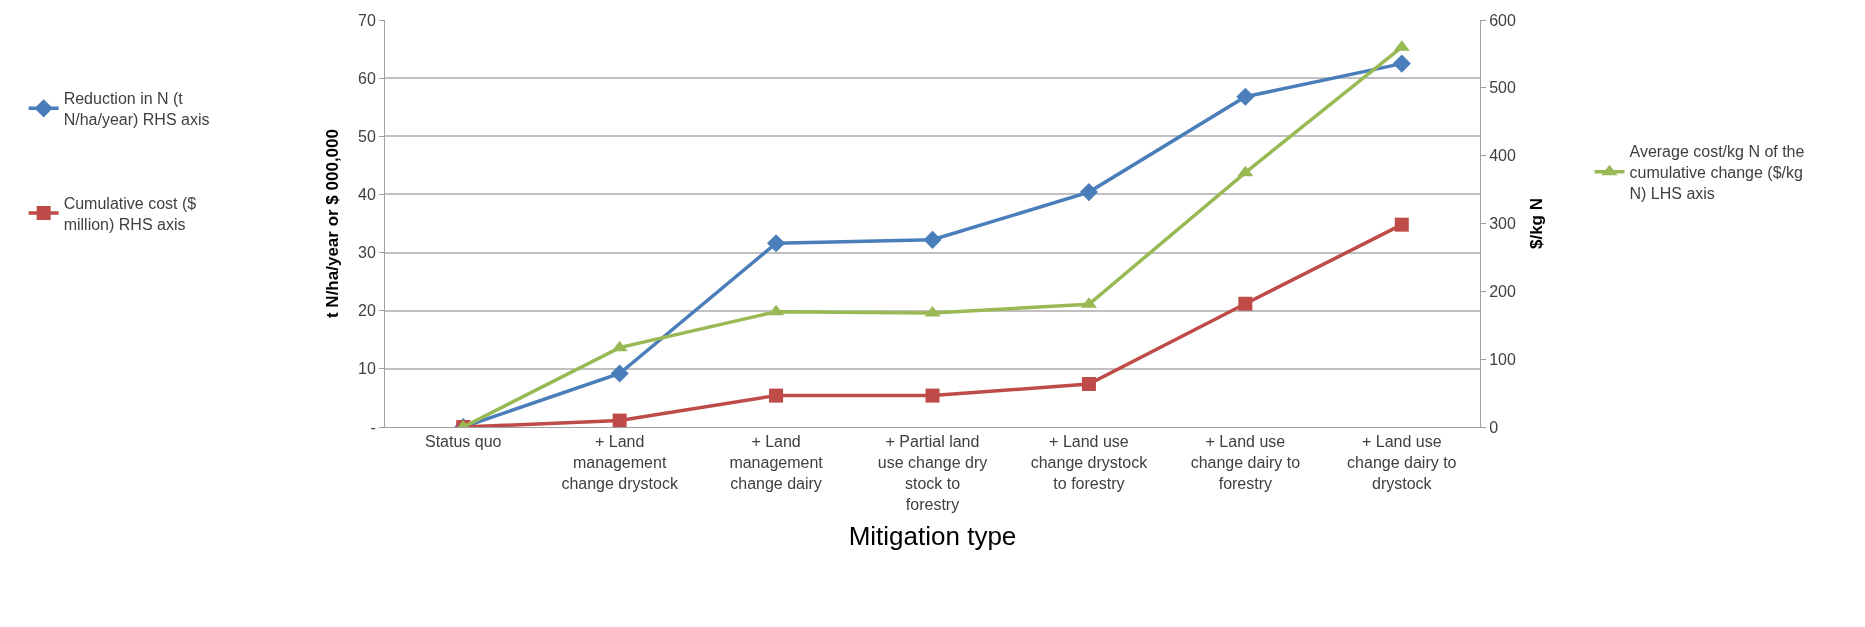  What do you see at coordinates (373, 427) in the screenshot?
I see `y-tick-label: -` at bounding box center [373, 427].